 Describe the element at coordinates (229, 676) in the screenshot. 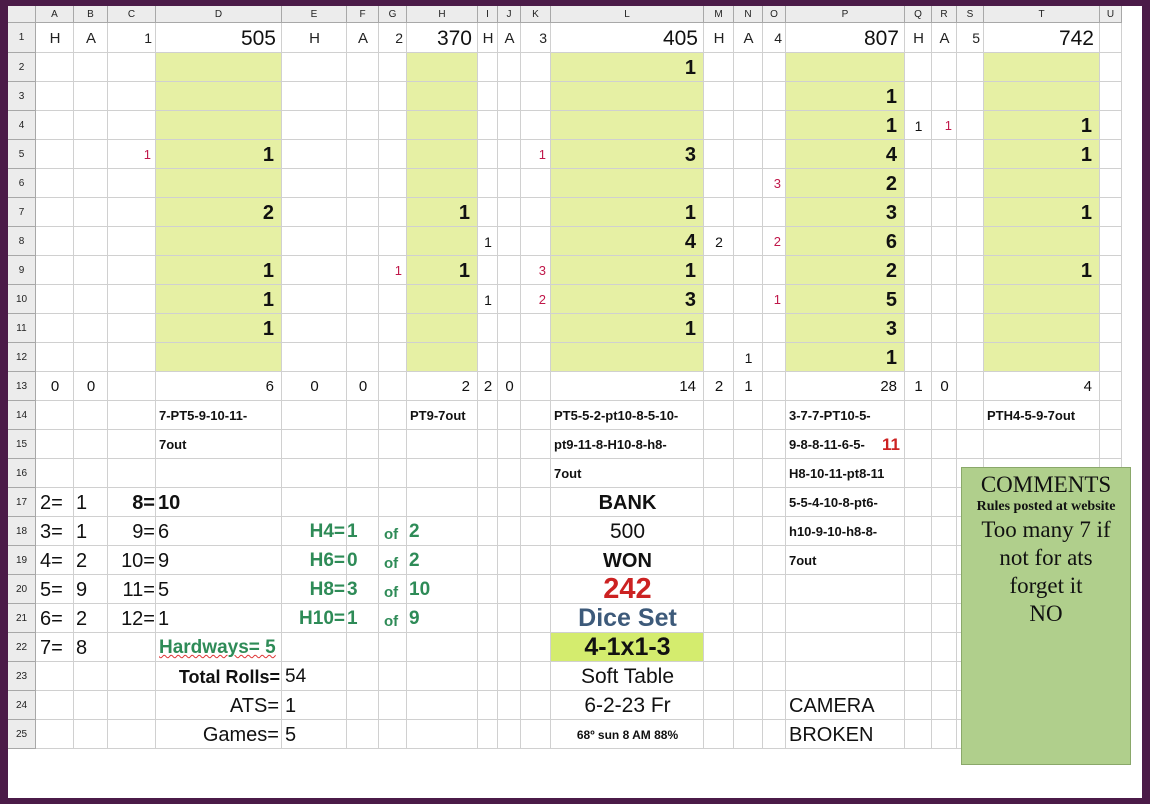

I see `total-rolls-label: Total Rolls=` at that location.